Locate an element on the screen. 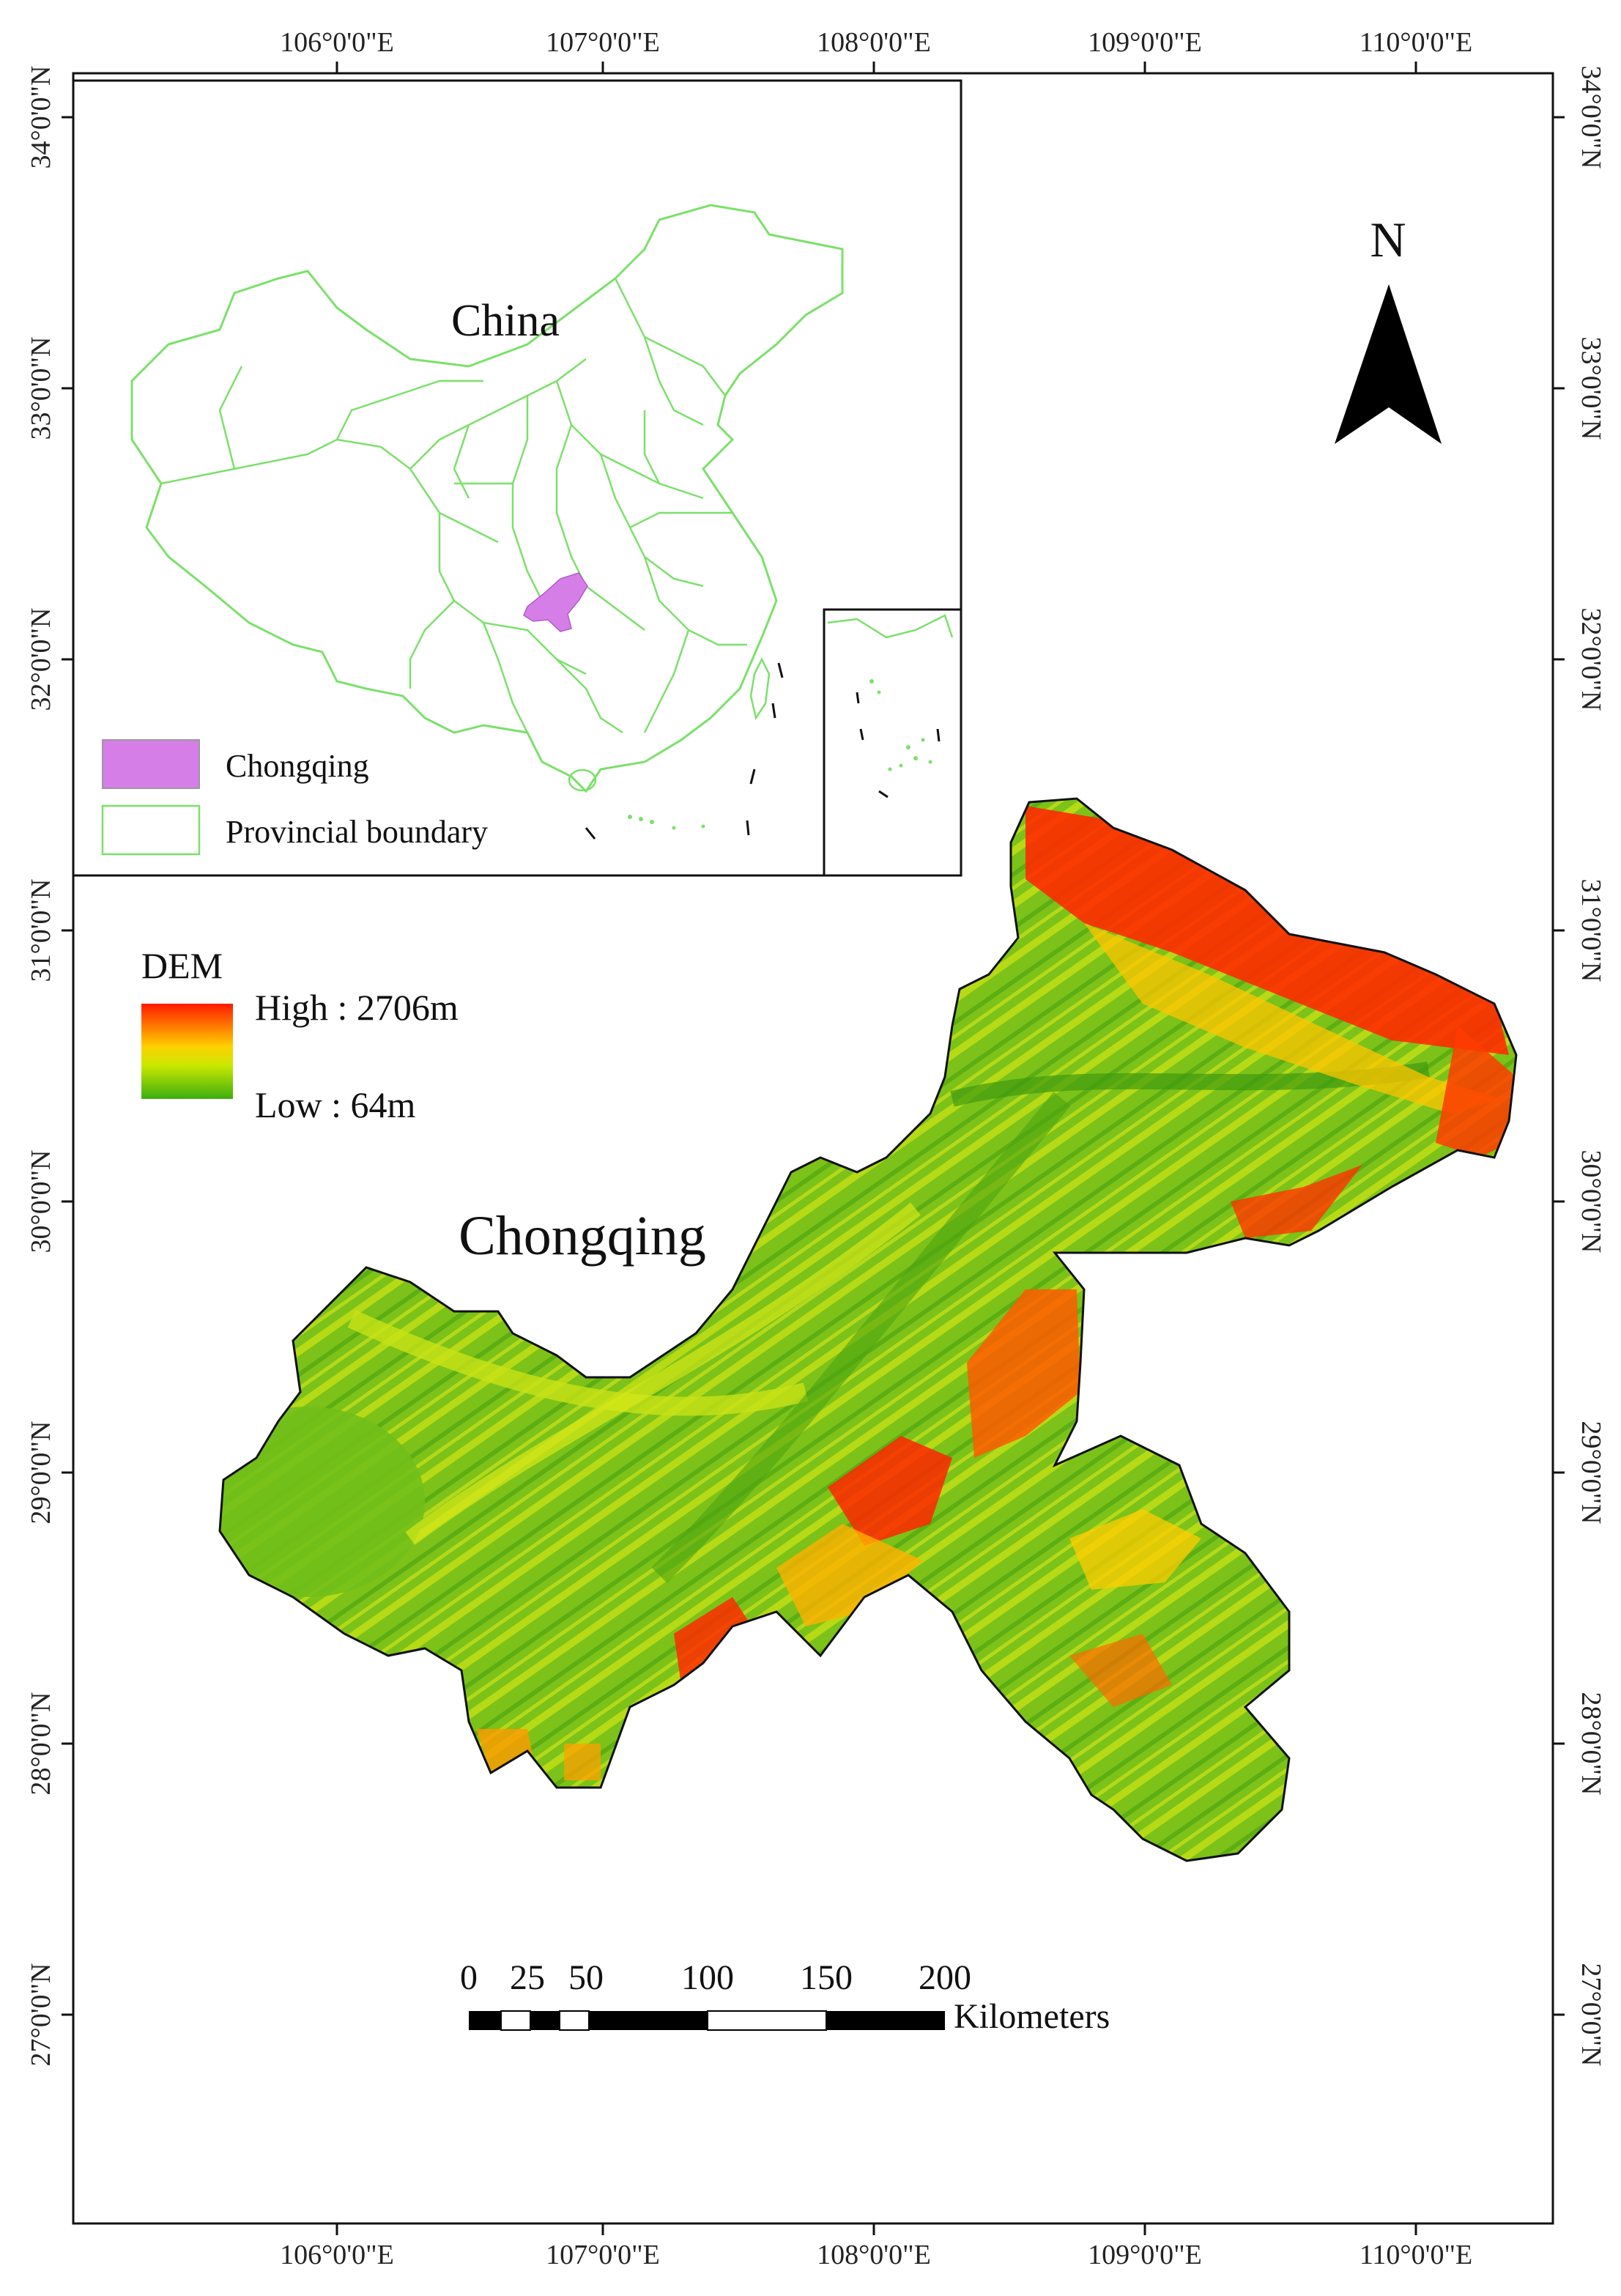 The height and width of the screenshot is (2296, 1621). scale-unit-label: Kilometers is located at coordinates (1032, 2016).